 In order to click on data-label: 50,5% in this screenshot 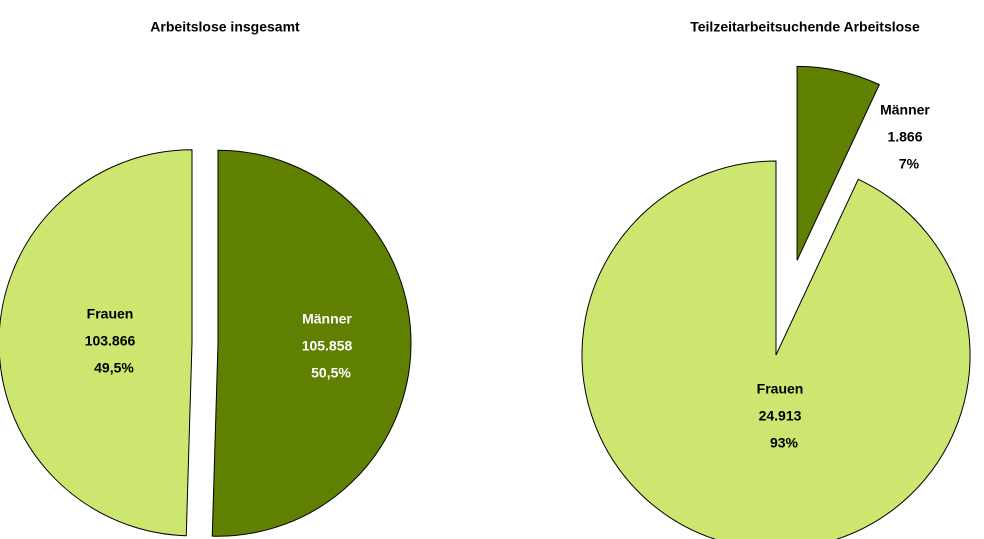, I will do `click(331, 373)`.